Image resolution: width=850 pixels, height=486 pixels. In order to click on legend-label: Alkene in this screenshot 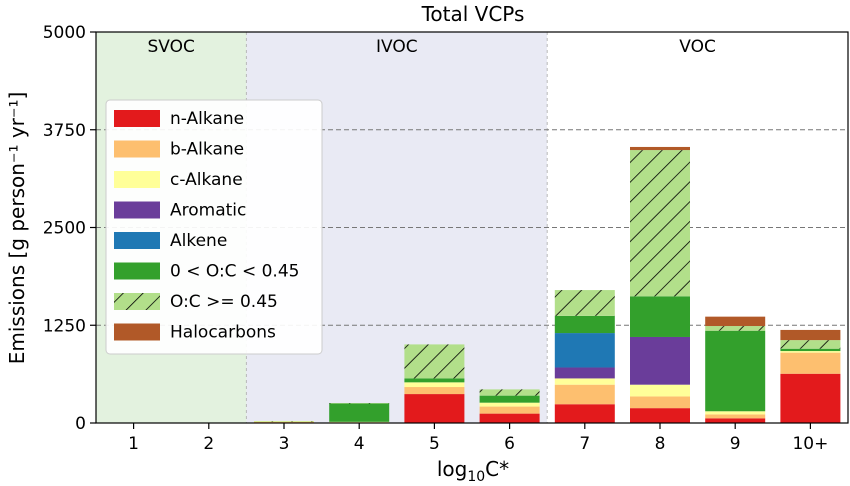, I will do `click(198, 241)`.